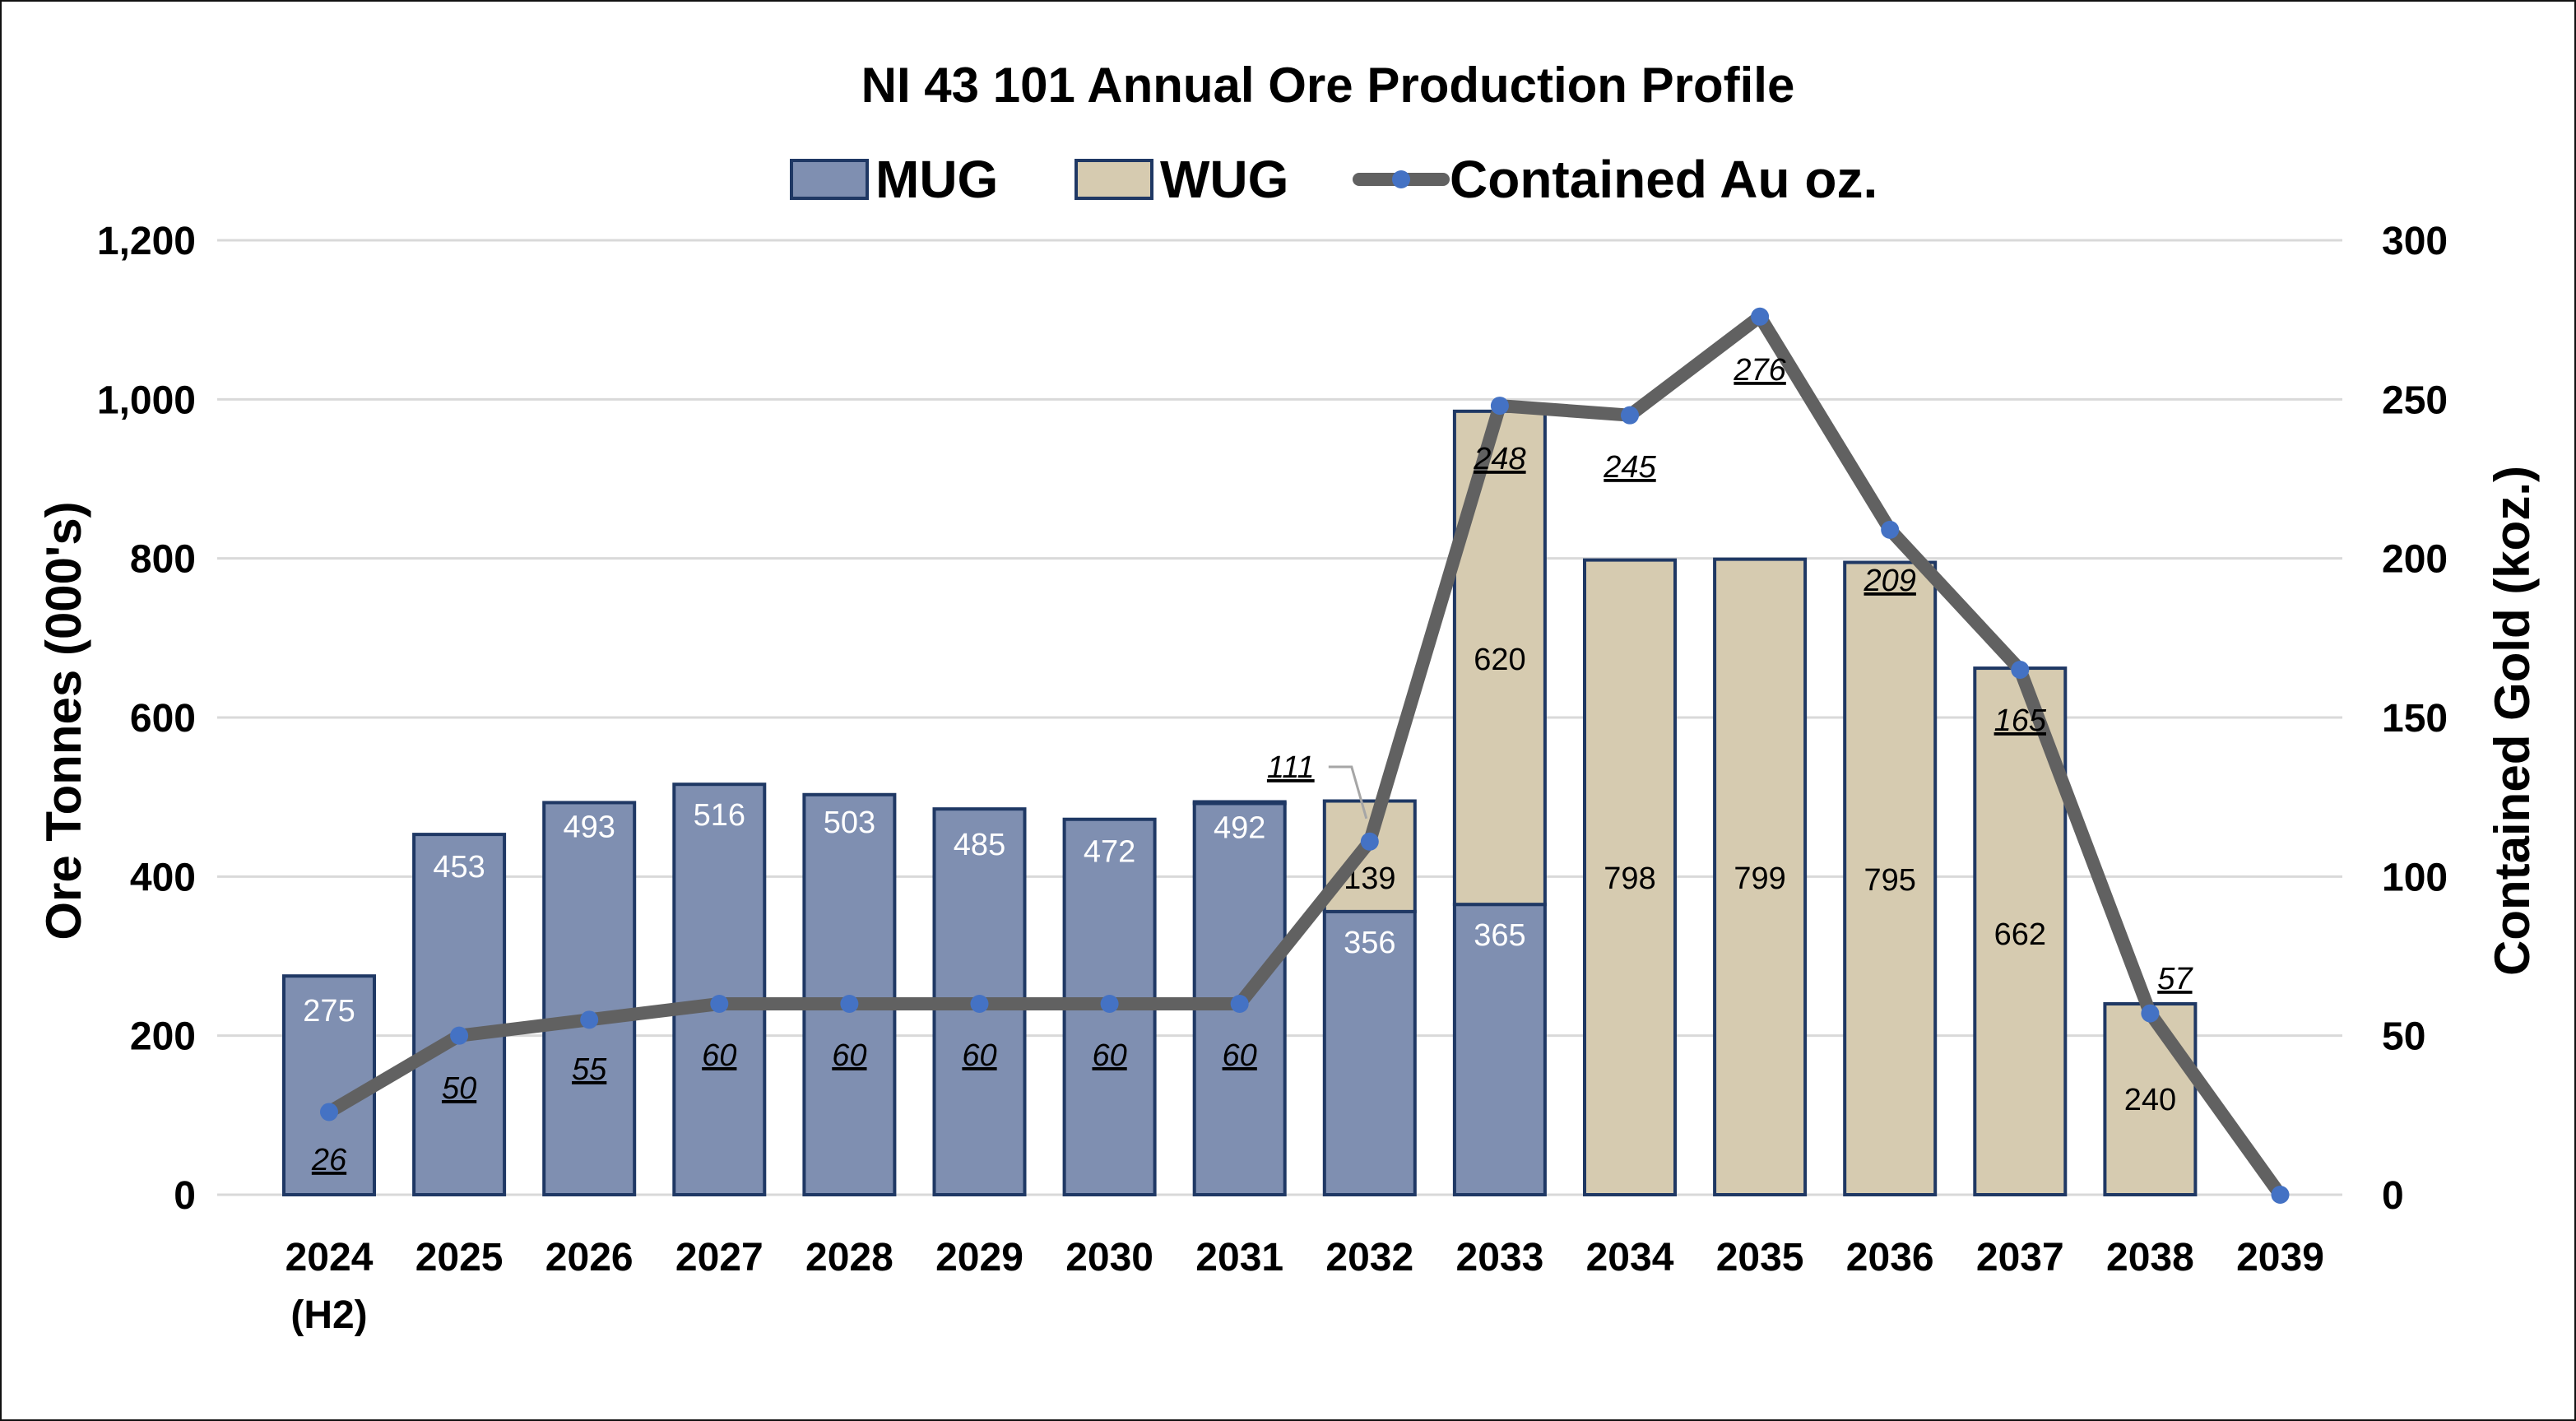 This screenshot has width=2576, height=1421. I want to click on x-tick-label: 2027, so click(719, 1257).